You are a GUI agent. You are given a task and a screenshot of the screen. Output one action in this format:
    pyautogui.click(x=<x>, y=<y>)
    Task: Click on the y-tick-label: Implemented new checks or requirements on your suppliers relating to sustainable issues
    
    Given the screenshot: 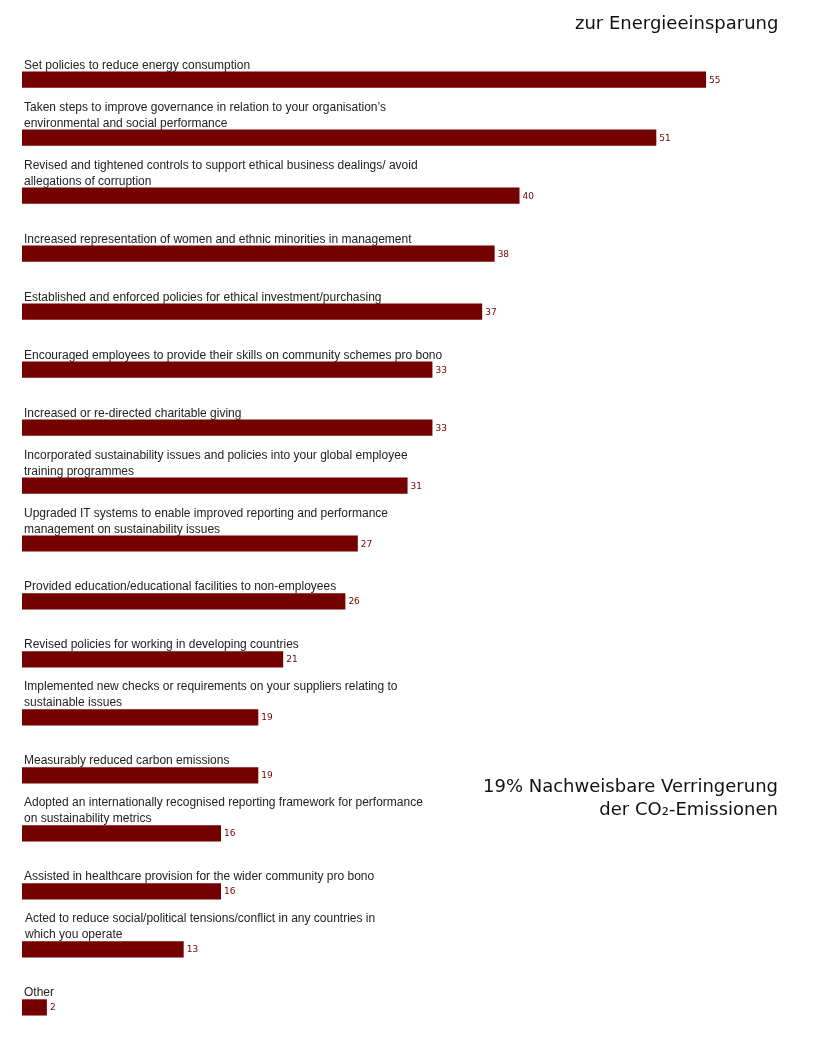 What is the action you would take?
    pyautogui.click(x=211, y=694)
    